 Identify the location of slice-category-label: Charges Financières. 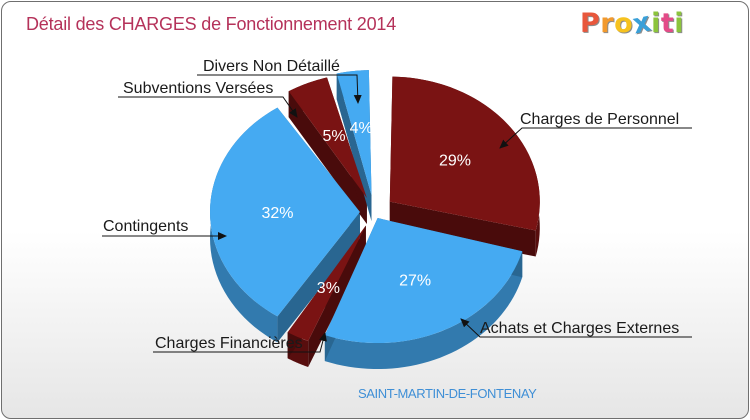
(229, 343).